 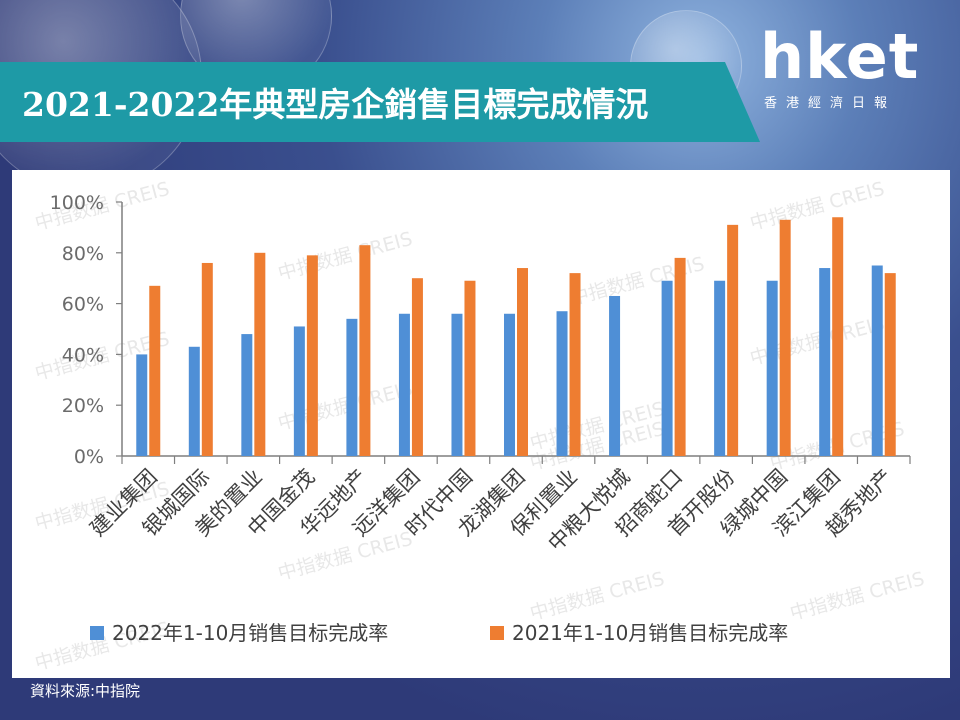 I want to click on title-bar, so click(x=380, y=102).